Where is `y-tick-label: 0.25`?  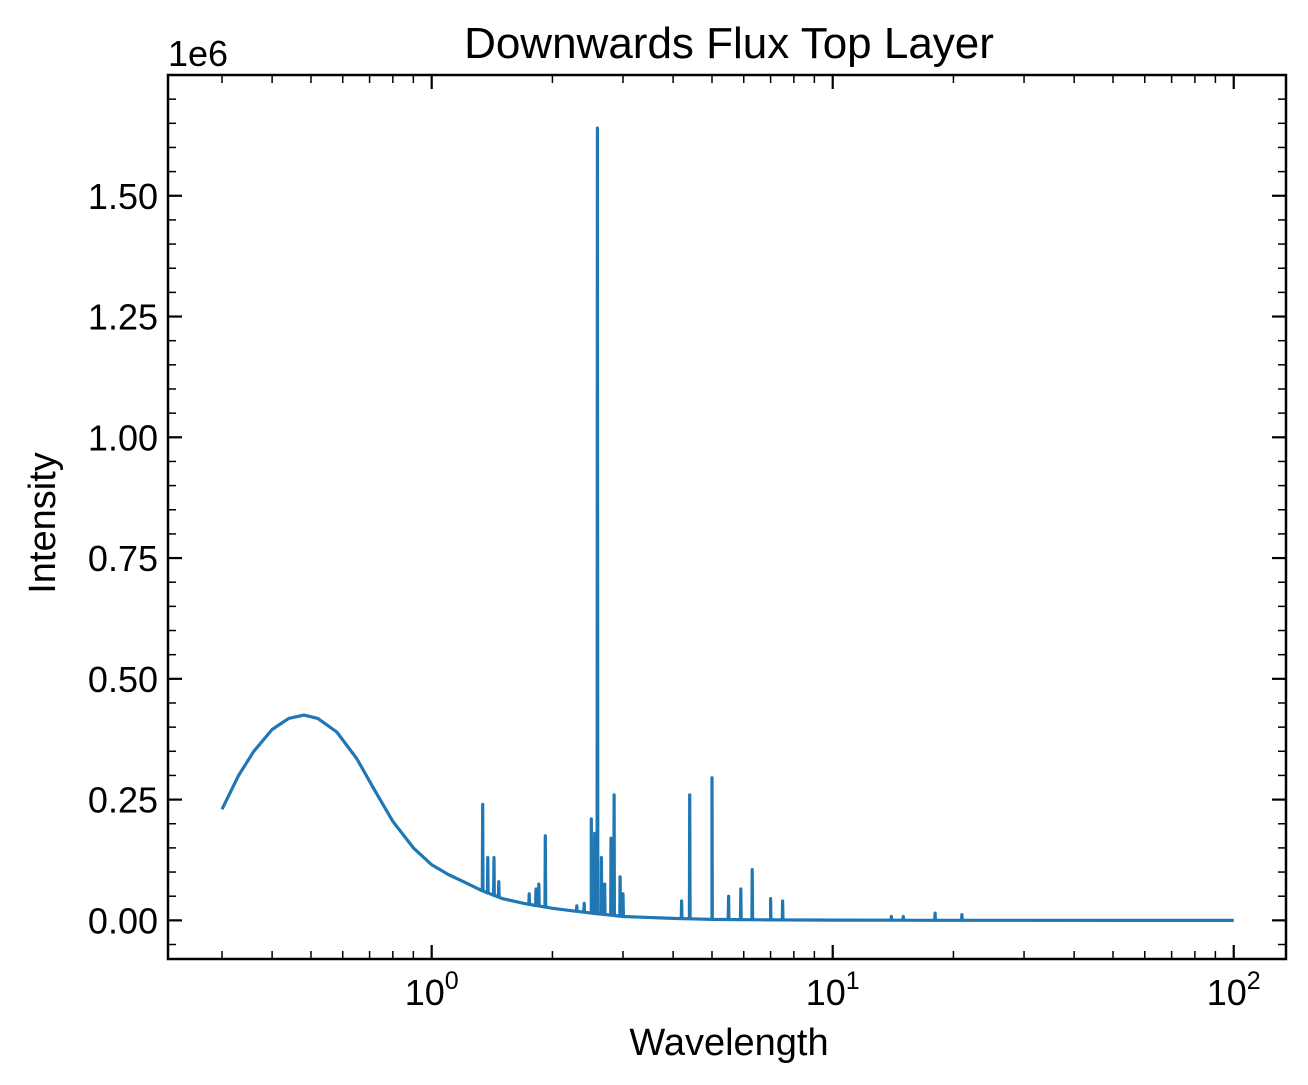 y-tick-label: 0.25 is located at coordinates (123, 800).